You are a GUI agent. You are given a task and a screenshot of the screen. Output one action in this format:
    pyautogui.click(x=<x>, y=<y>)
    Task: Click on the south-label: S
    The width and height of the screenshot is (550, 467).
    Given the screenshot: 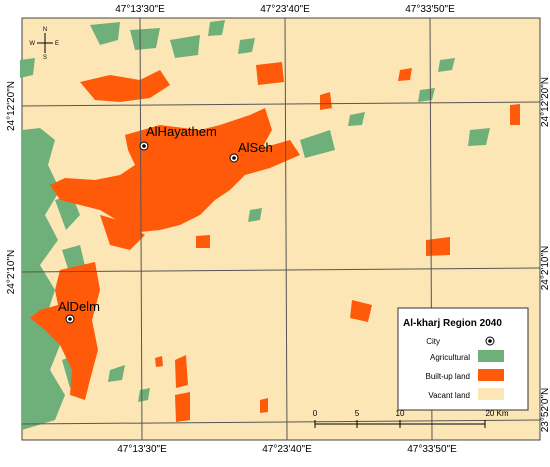 What is the action you would take?
    pyautogui.click(x=45, y=58)
    